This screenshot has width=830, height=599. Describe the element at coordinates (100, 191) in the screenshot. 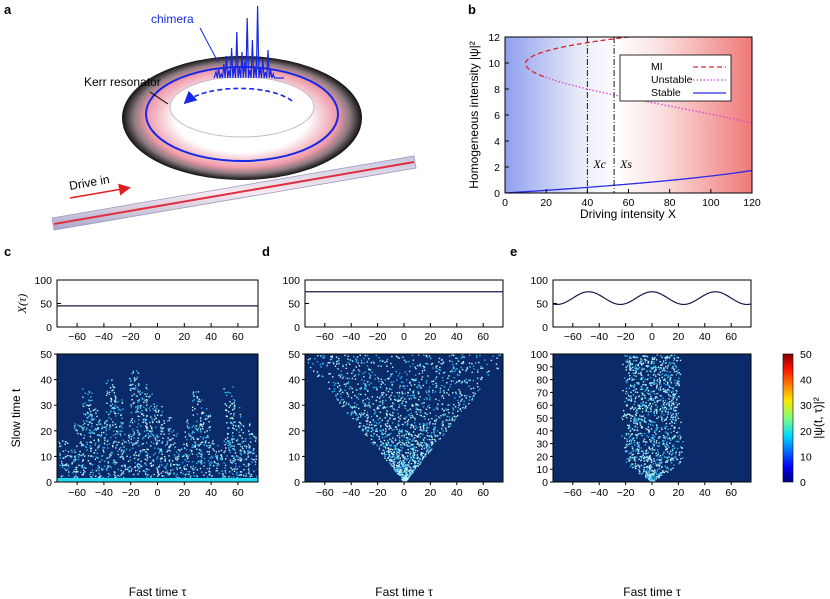

I see `drive-arrow` at that location.